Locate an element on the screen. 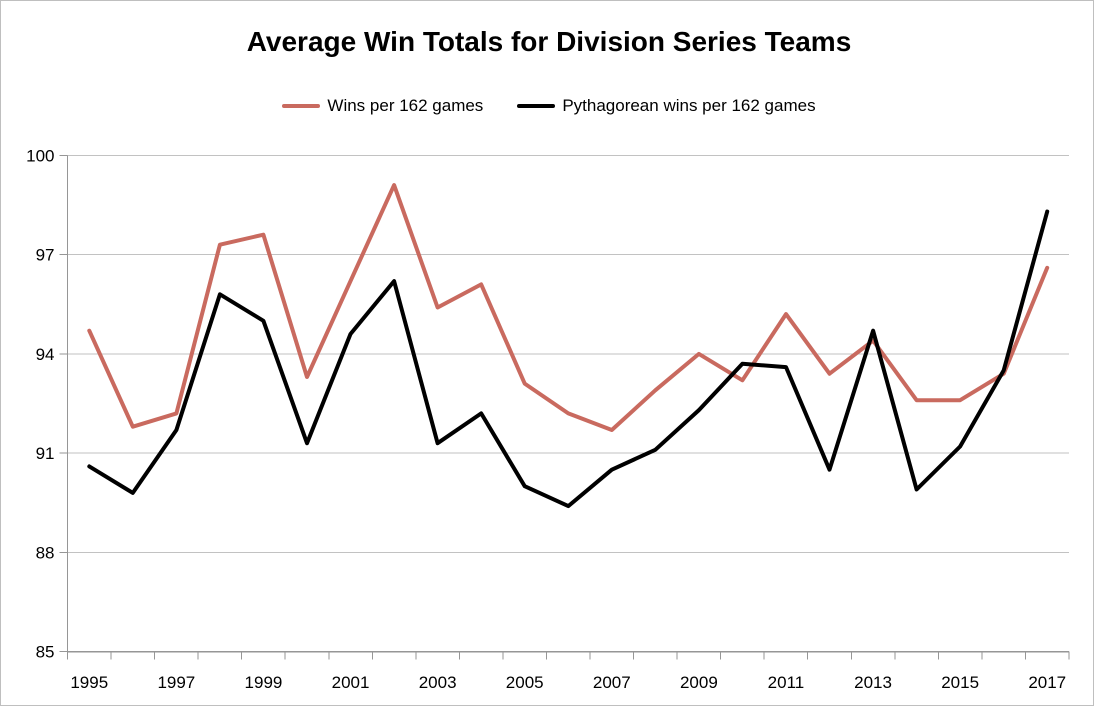 Image resolution: width=1098 pixels, height=707 pixels. x-tick-label: 2013 is located at coordinates (873, 682).